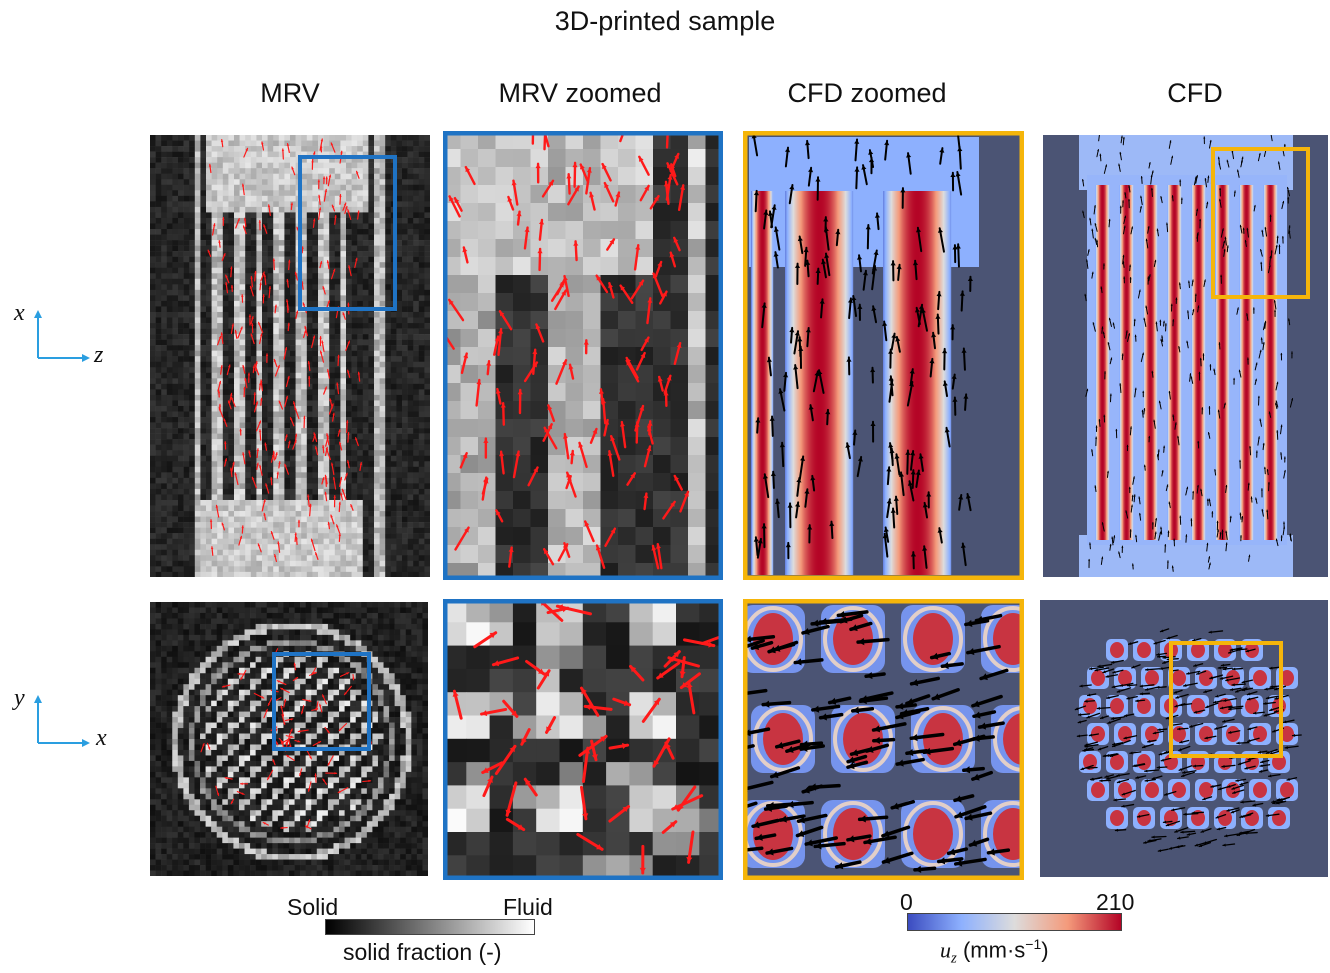 Image resolution: width=1330 pixels, height=973 pixels. I want to click on mrv-zoomed-frame, so click(583, 355).